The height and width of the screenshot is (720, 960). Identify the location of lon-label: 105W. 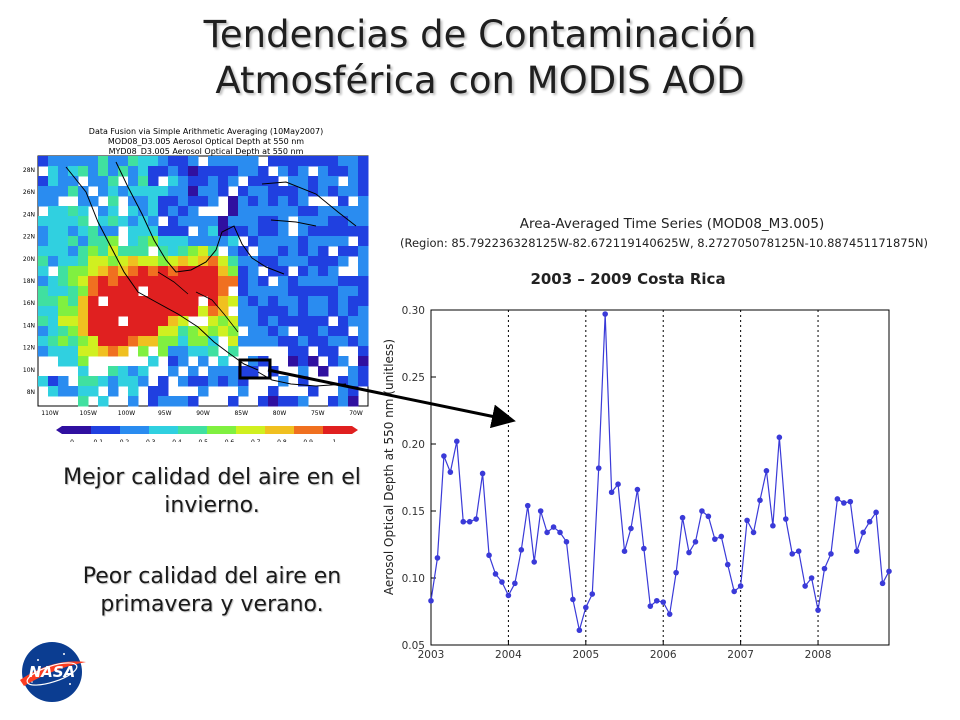
(88, 413).